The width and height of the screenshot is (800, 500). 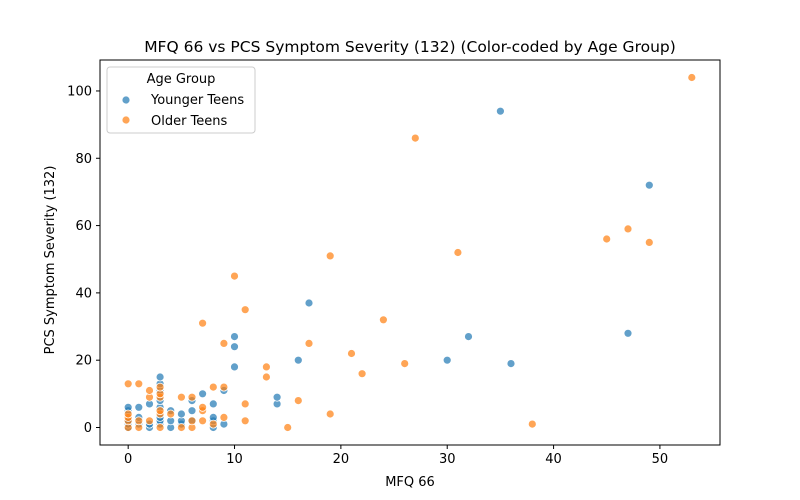 I want to click on x-tick-label: 0, so click(x=128, y=459).